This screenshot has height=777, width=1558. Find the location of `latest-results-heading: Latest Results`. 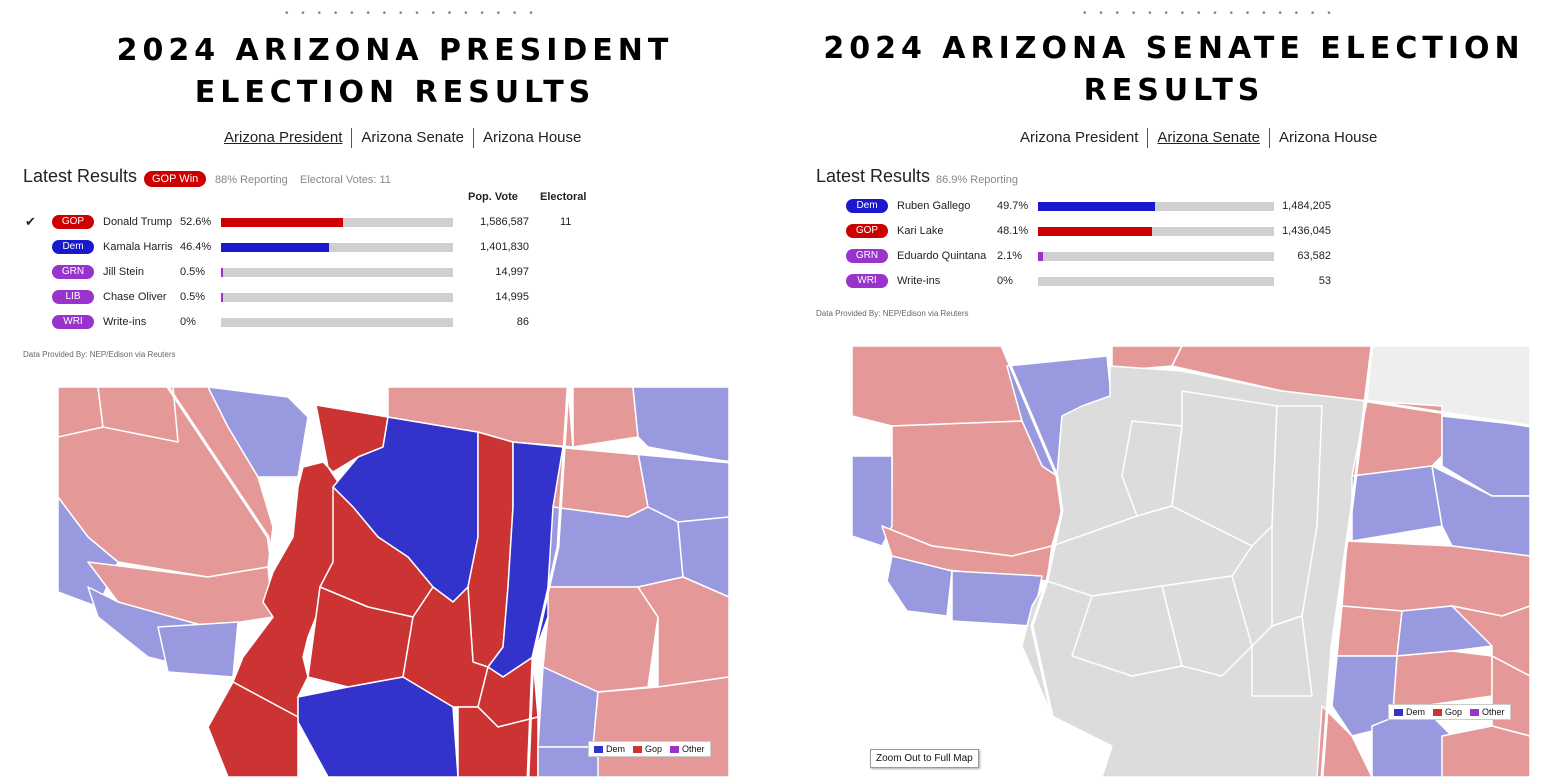

latest-results-heading: Latest Results is located at coordinates (80, 176).